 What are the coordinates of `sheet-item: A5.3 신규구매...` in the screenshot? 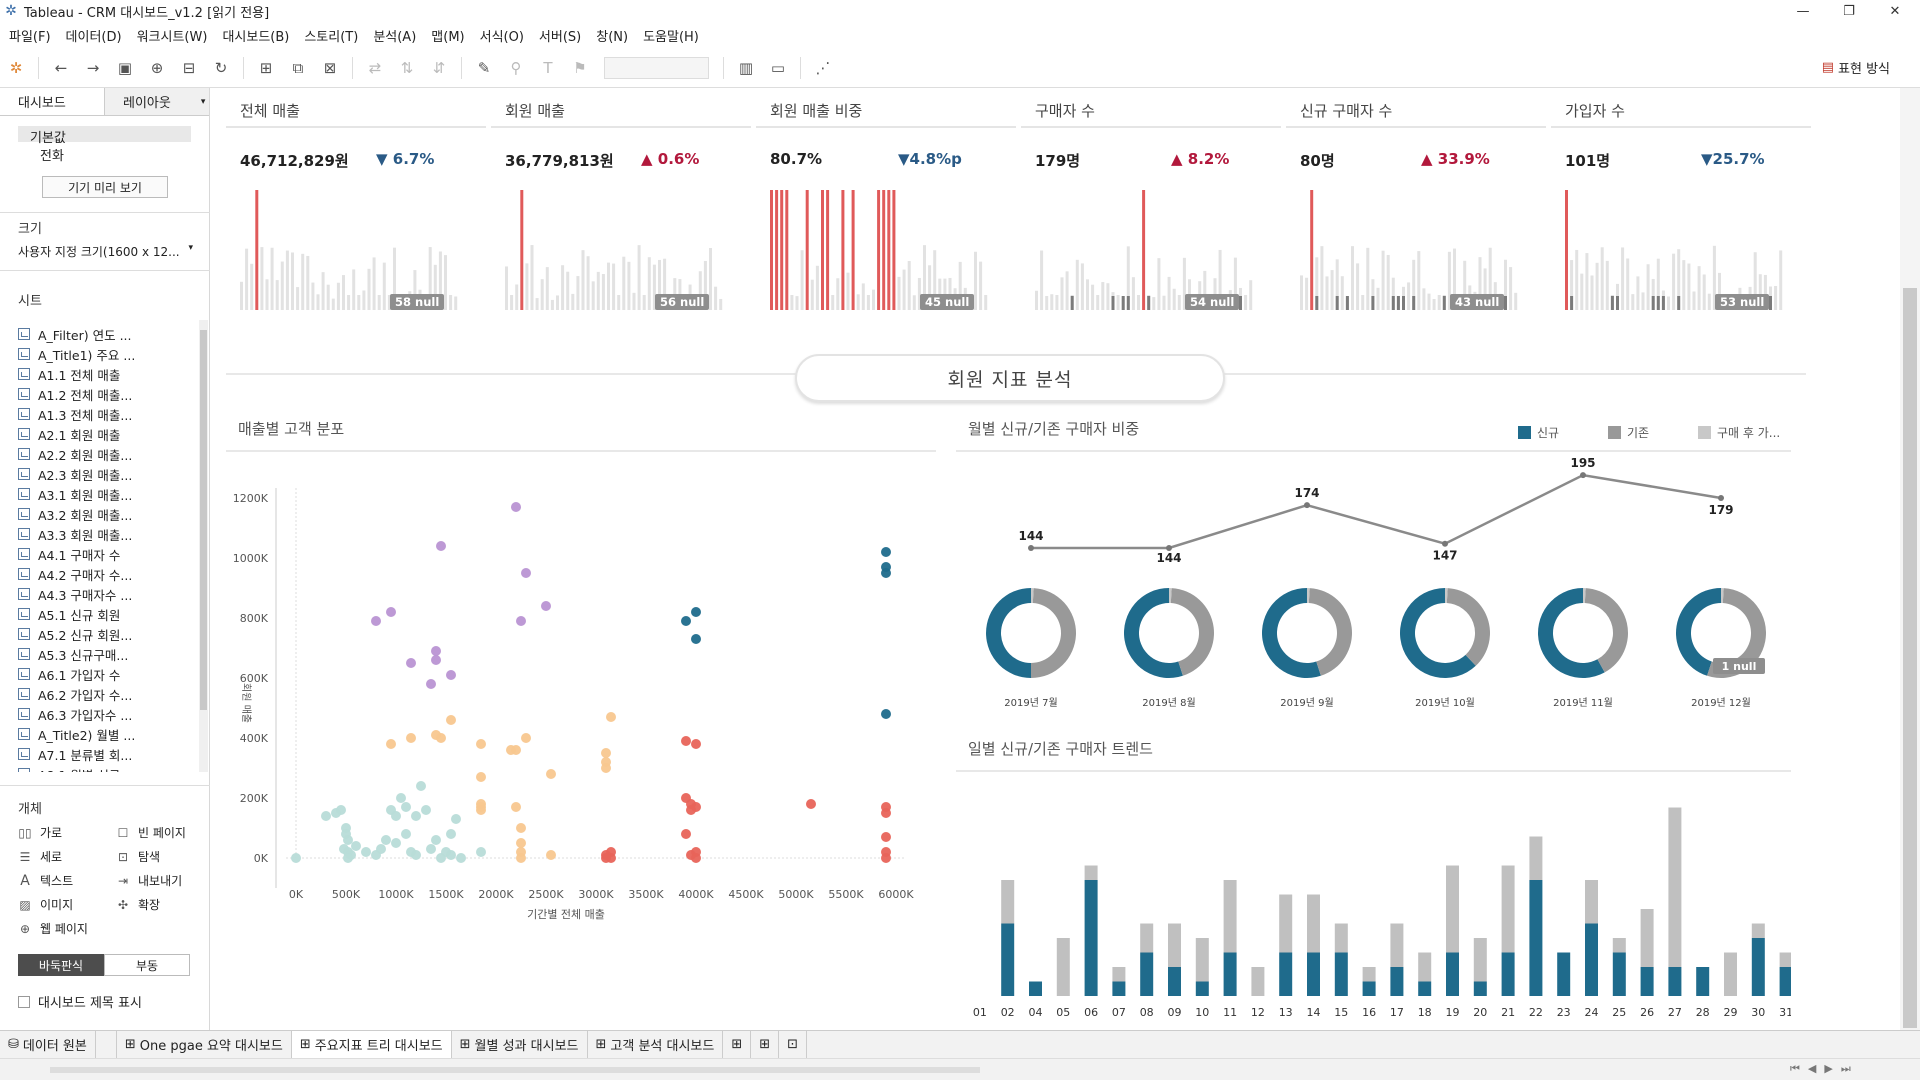 It's located at (100, 654).